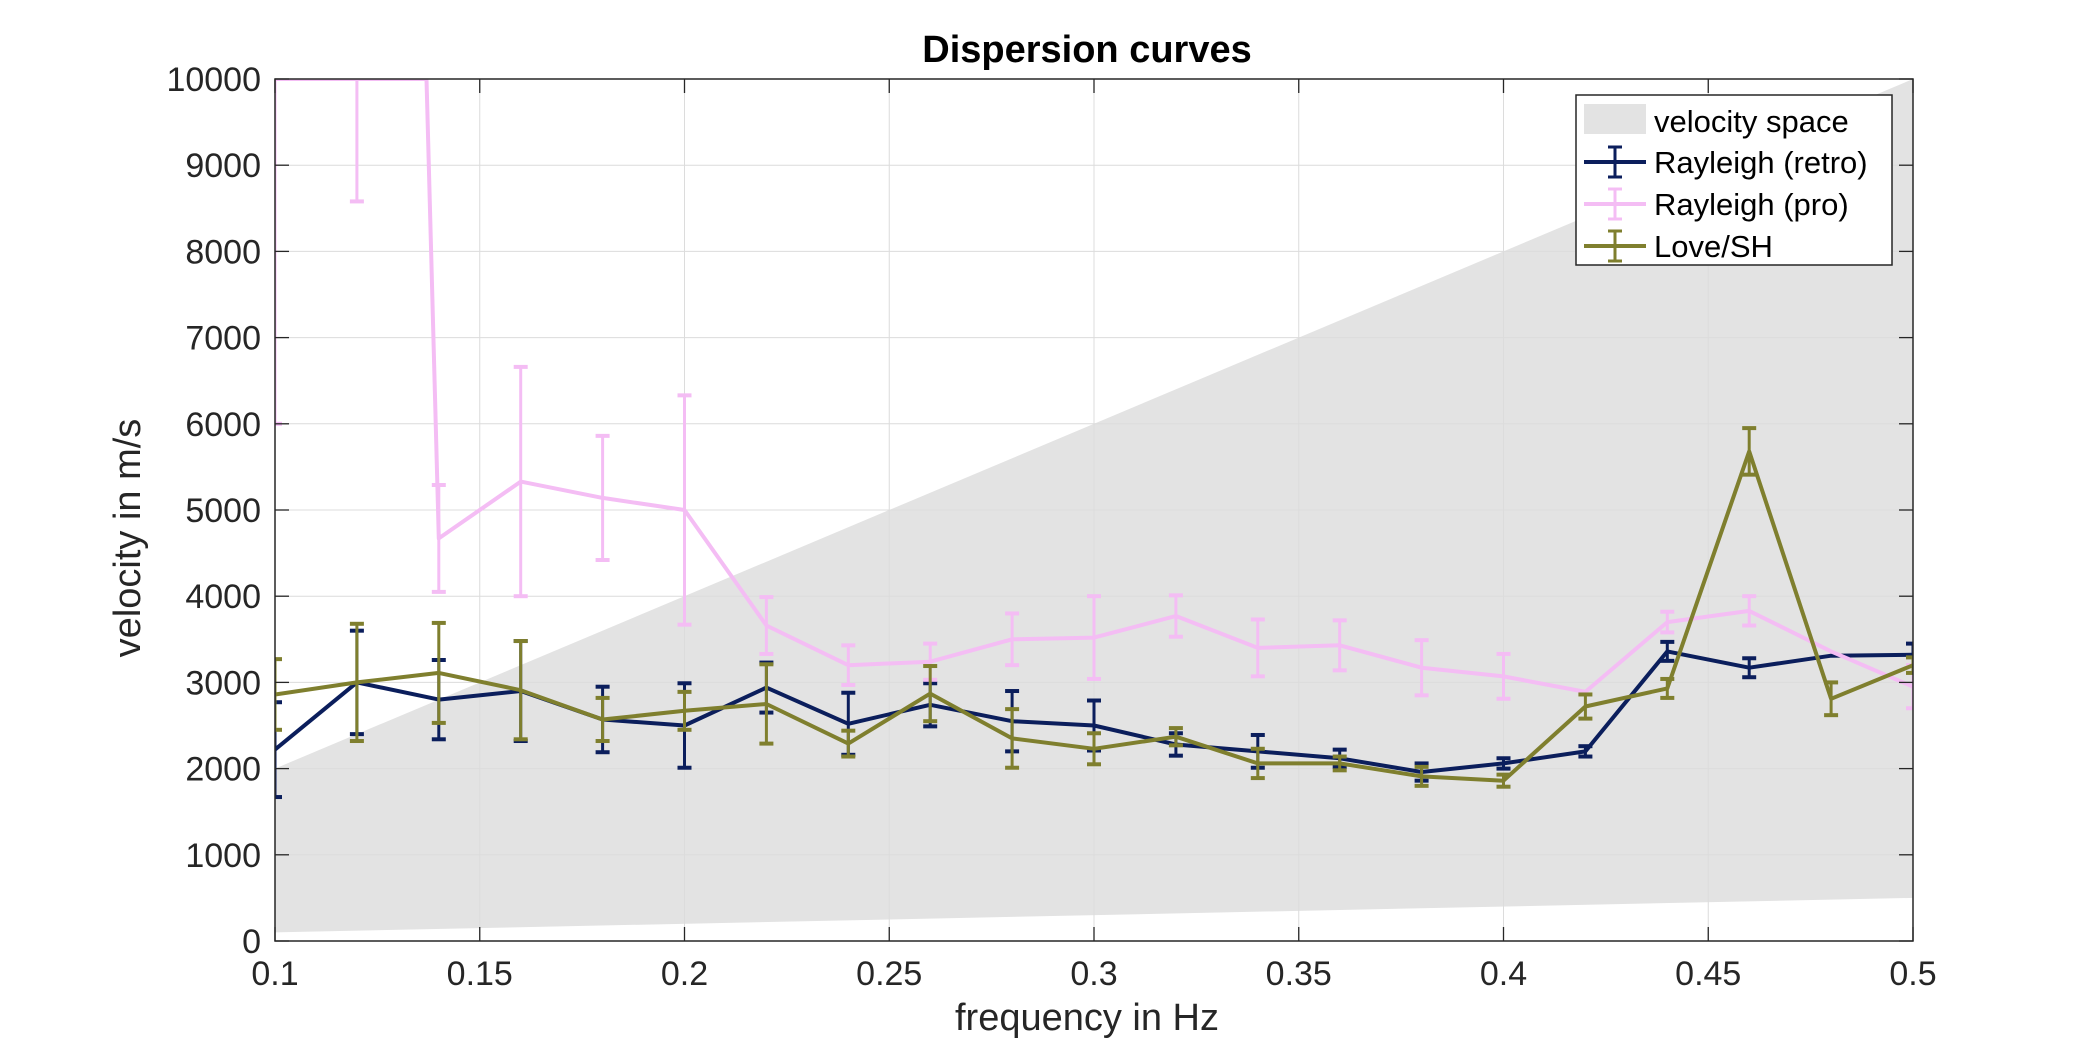 Image resolution: width=2083 pixels, height=1042 pixels. What do you see at coordinates (1087, 1018) in the screenshot?
I see `x-axis-label: frequency in Hz` at bounding box center [1087, 1018].